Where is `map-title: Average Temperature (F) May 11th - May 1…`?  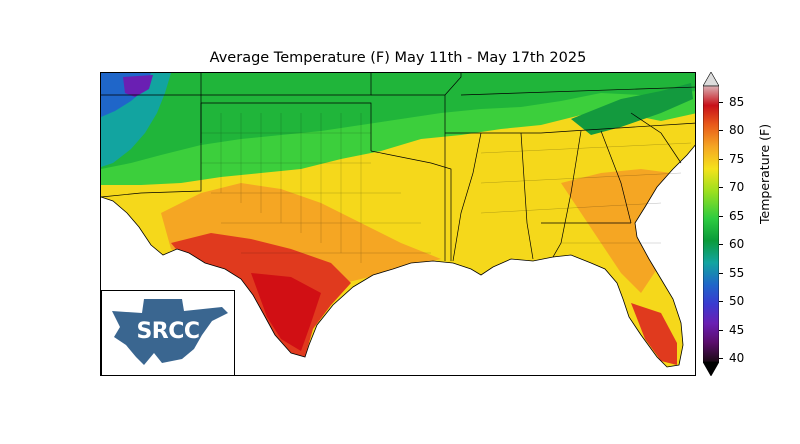
map-title: Average Temperature (F) May 11th - May 1… is located at coordinates (398, 58).